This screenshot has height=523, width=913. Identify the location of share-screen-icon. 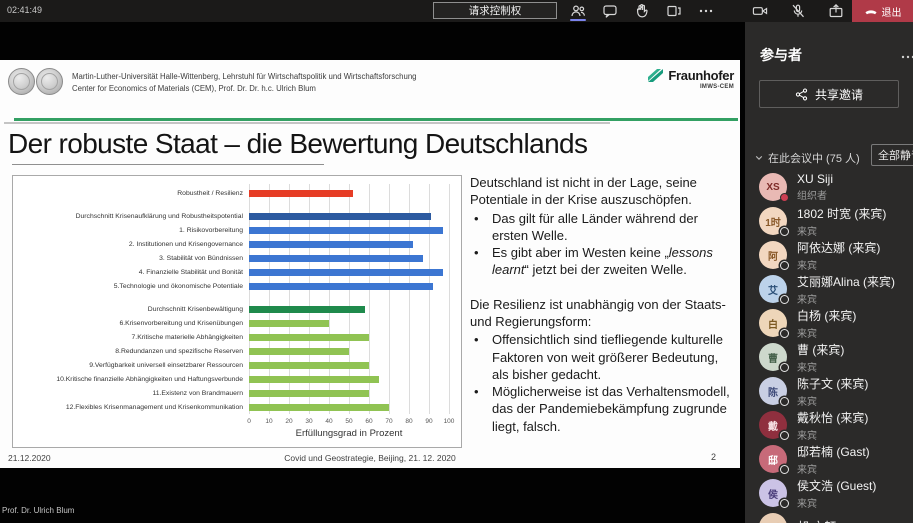
(836, 11).